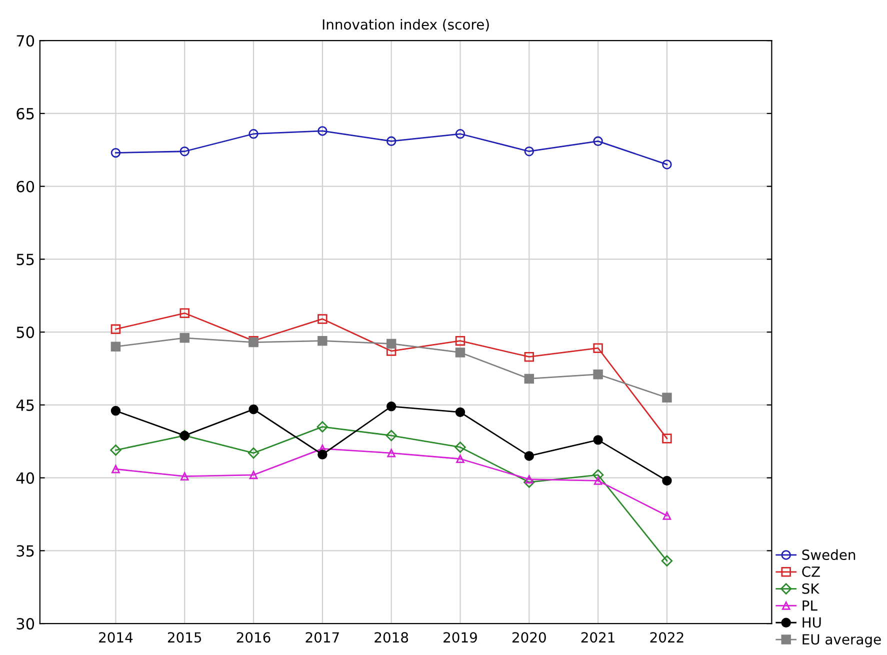 This screenshot has height=655, width=887. What do you see at coordinates (253, 637) in the screenshot?
I see `x-tick-label: 2016` at bounding box center [253, 637].